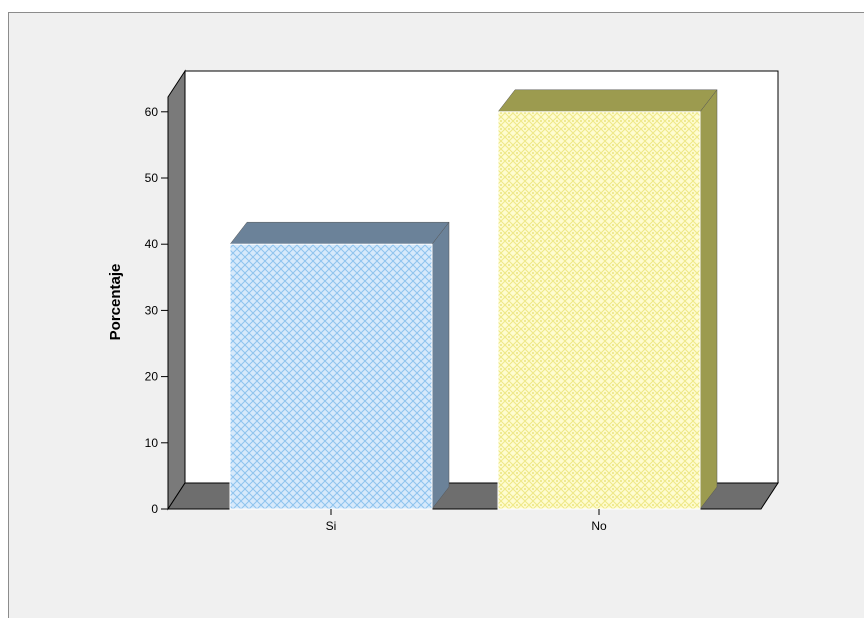 The image size is (864, 619). I want to click on y-tick-label: 0, so click(154, 509).